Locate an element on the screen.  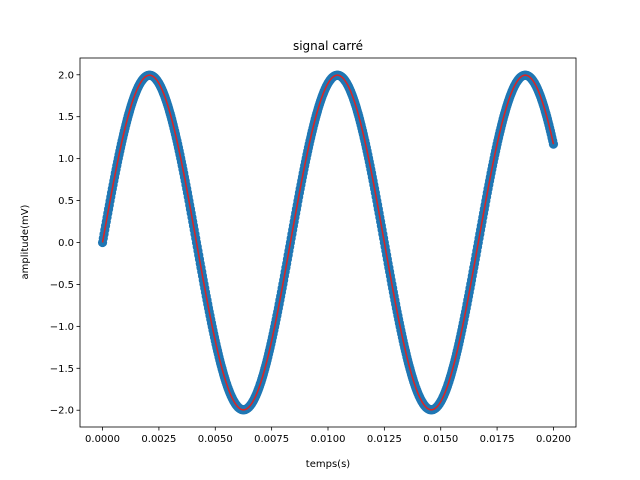
y-tick-label: −0.5 is located at coordinates (62, 285).